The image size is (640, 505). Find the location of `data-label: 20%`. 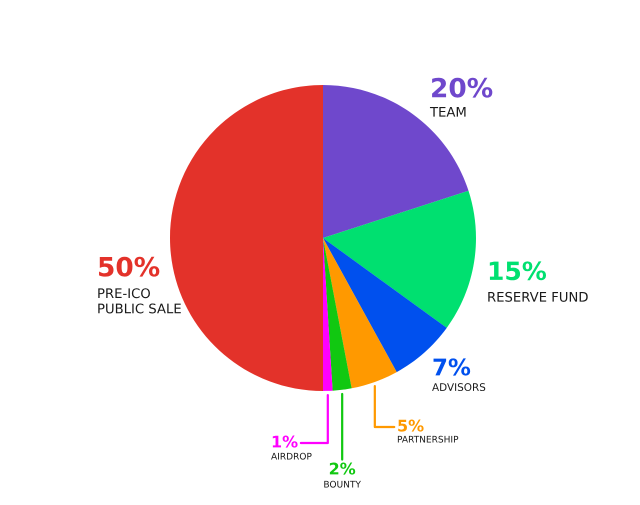

data-label: 20% is located at coordinates (462, 88).